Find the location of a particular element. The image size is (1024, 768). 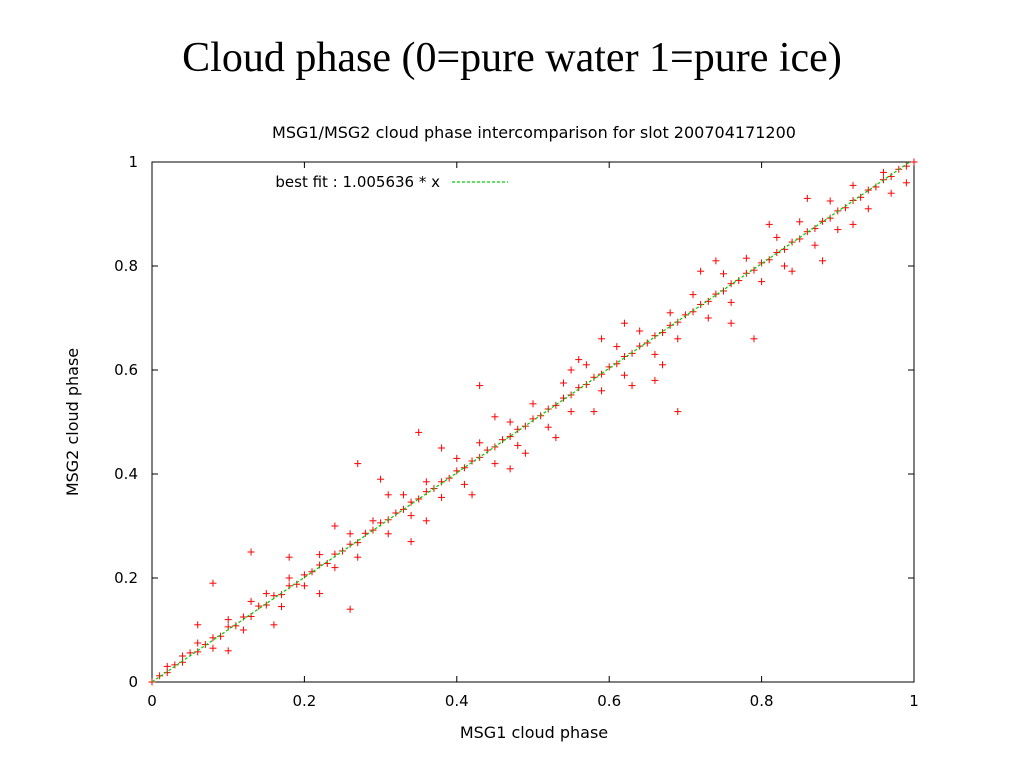

slide-title: Cloud phase (0=pure water 1=pure ice) is located at coordinates (512, 58).